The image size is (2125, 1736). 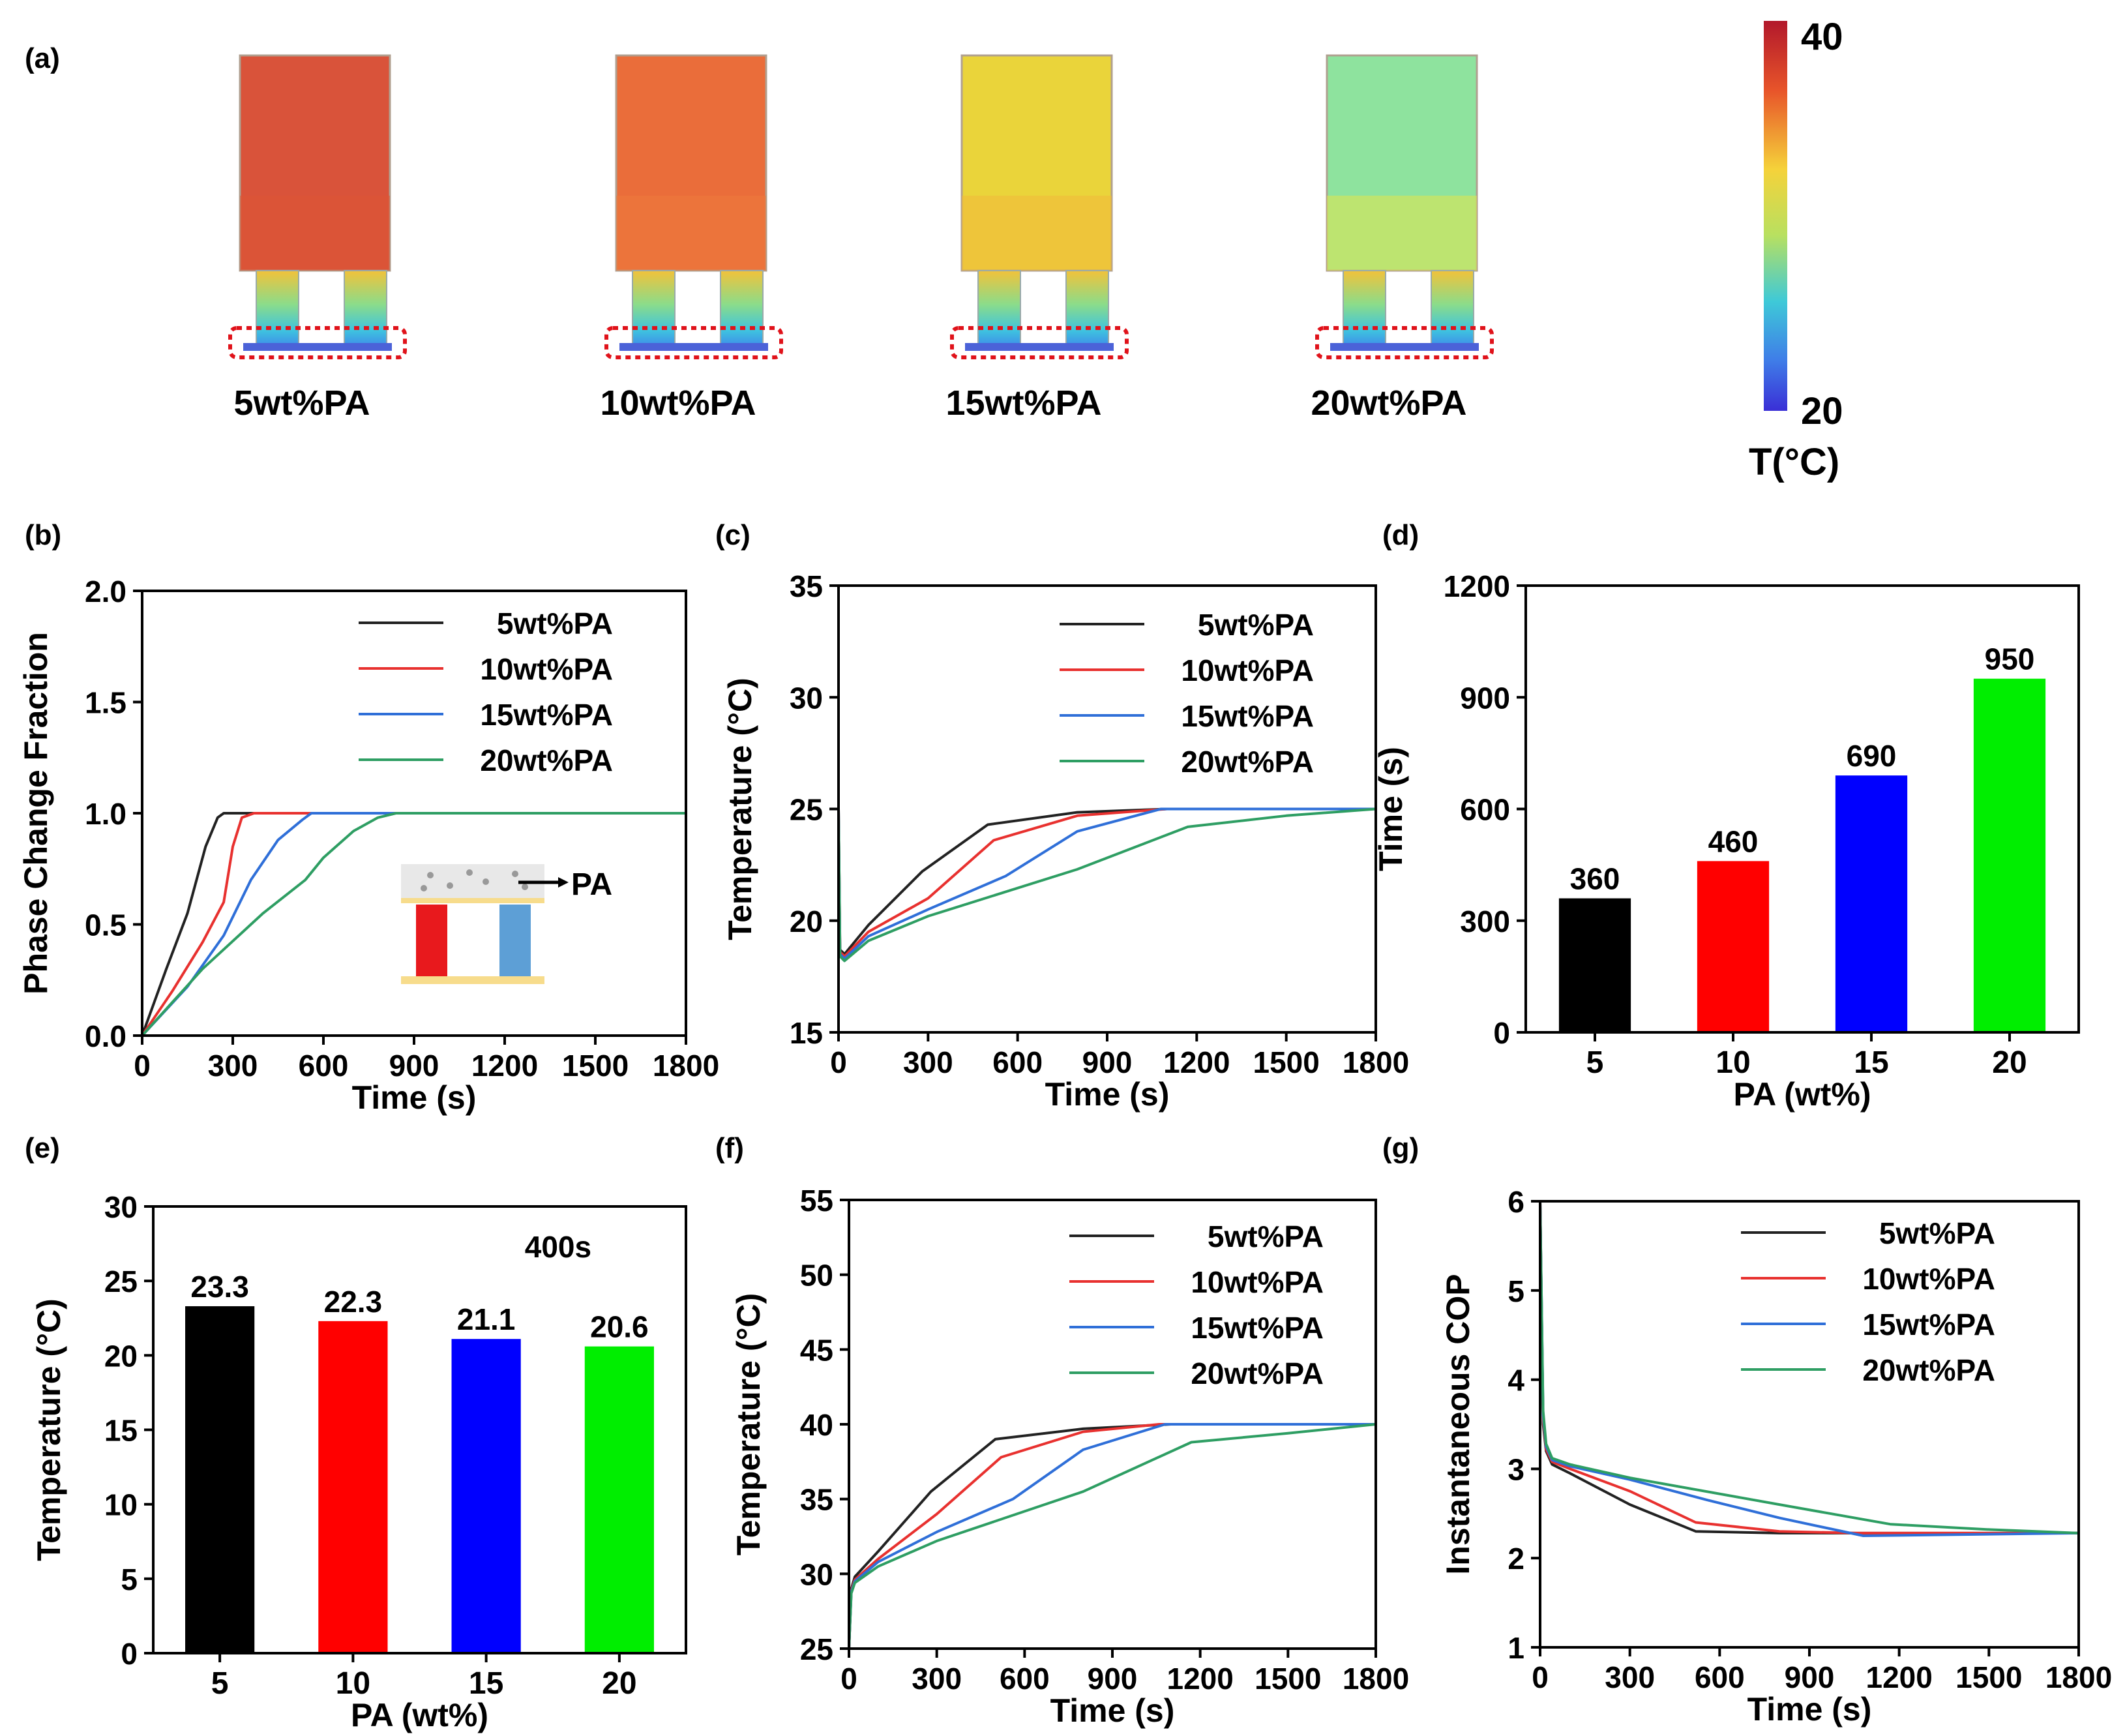 I want to click on sample-label: 5wt%PA, so click(x=301, y=403).